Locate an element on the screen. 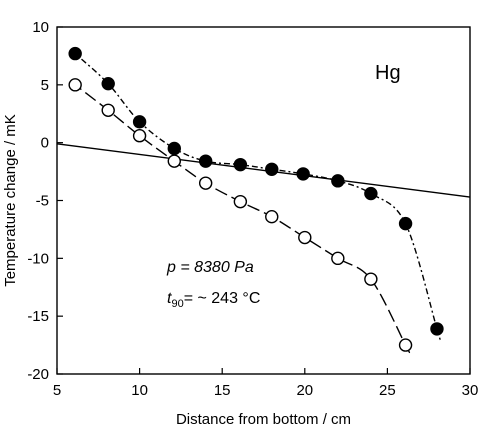  y-tick-label: 0 is located at coordinates (45, 143).